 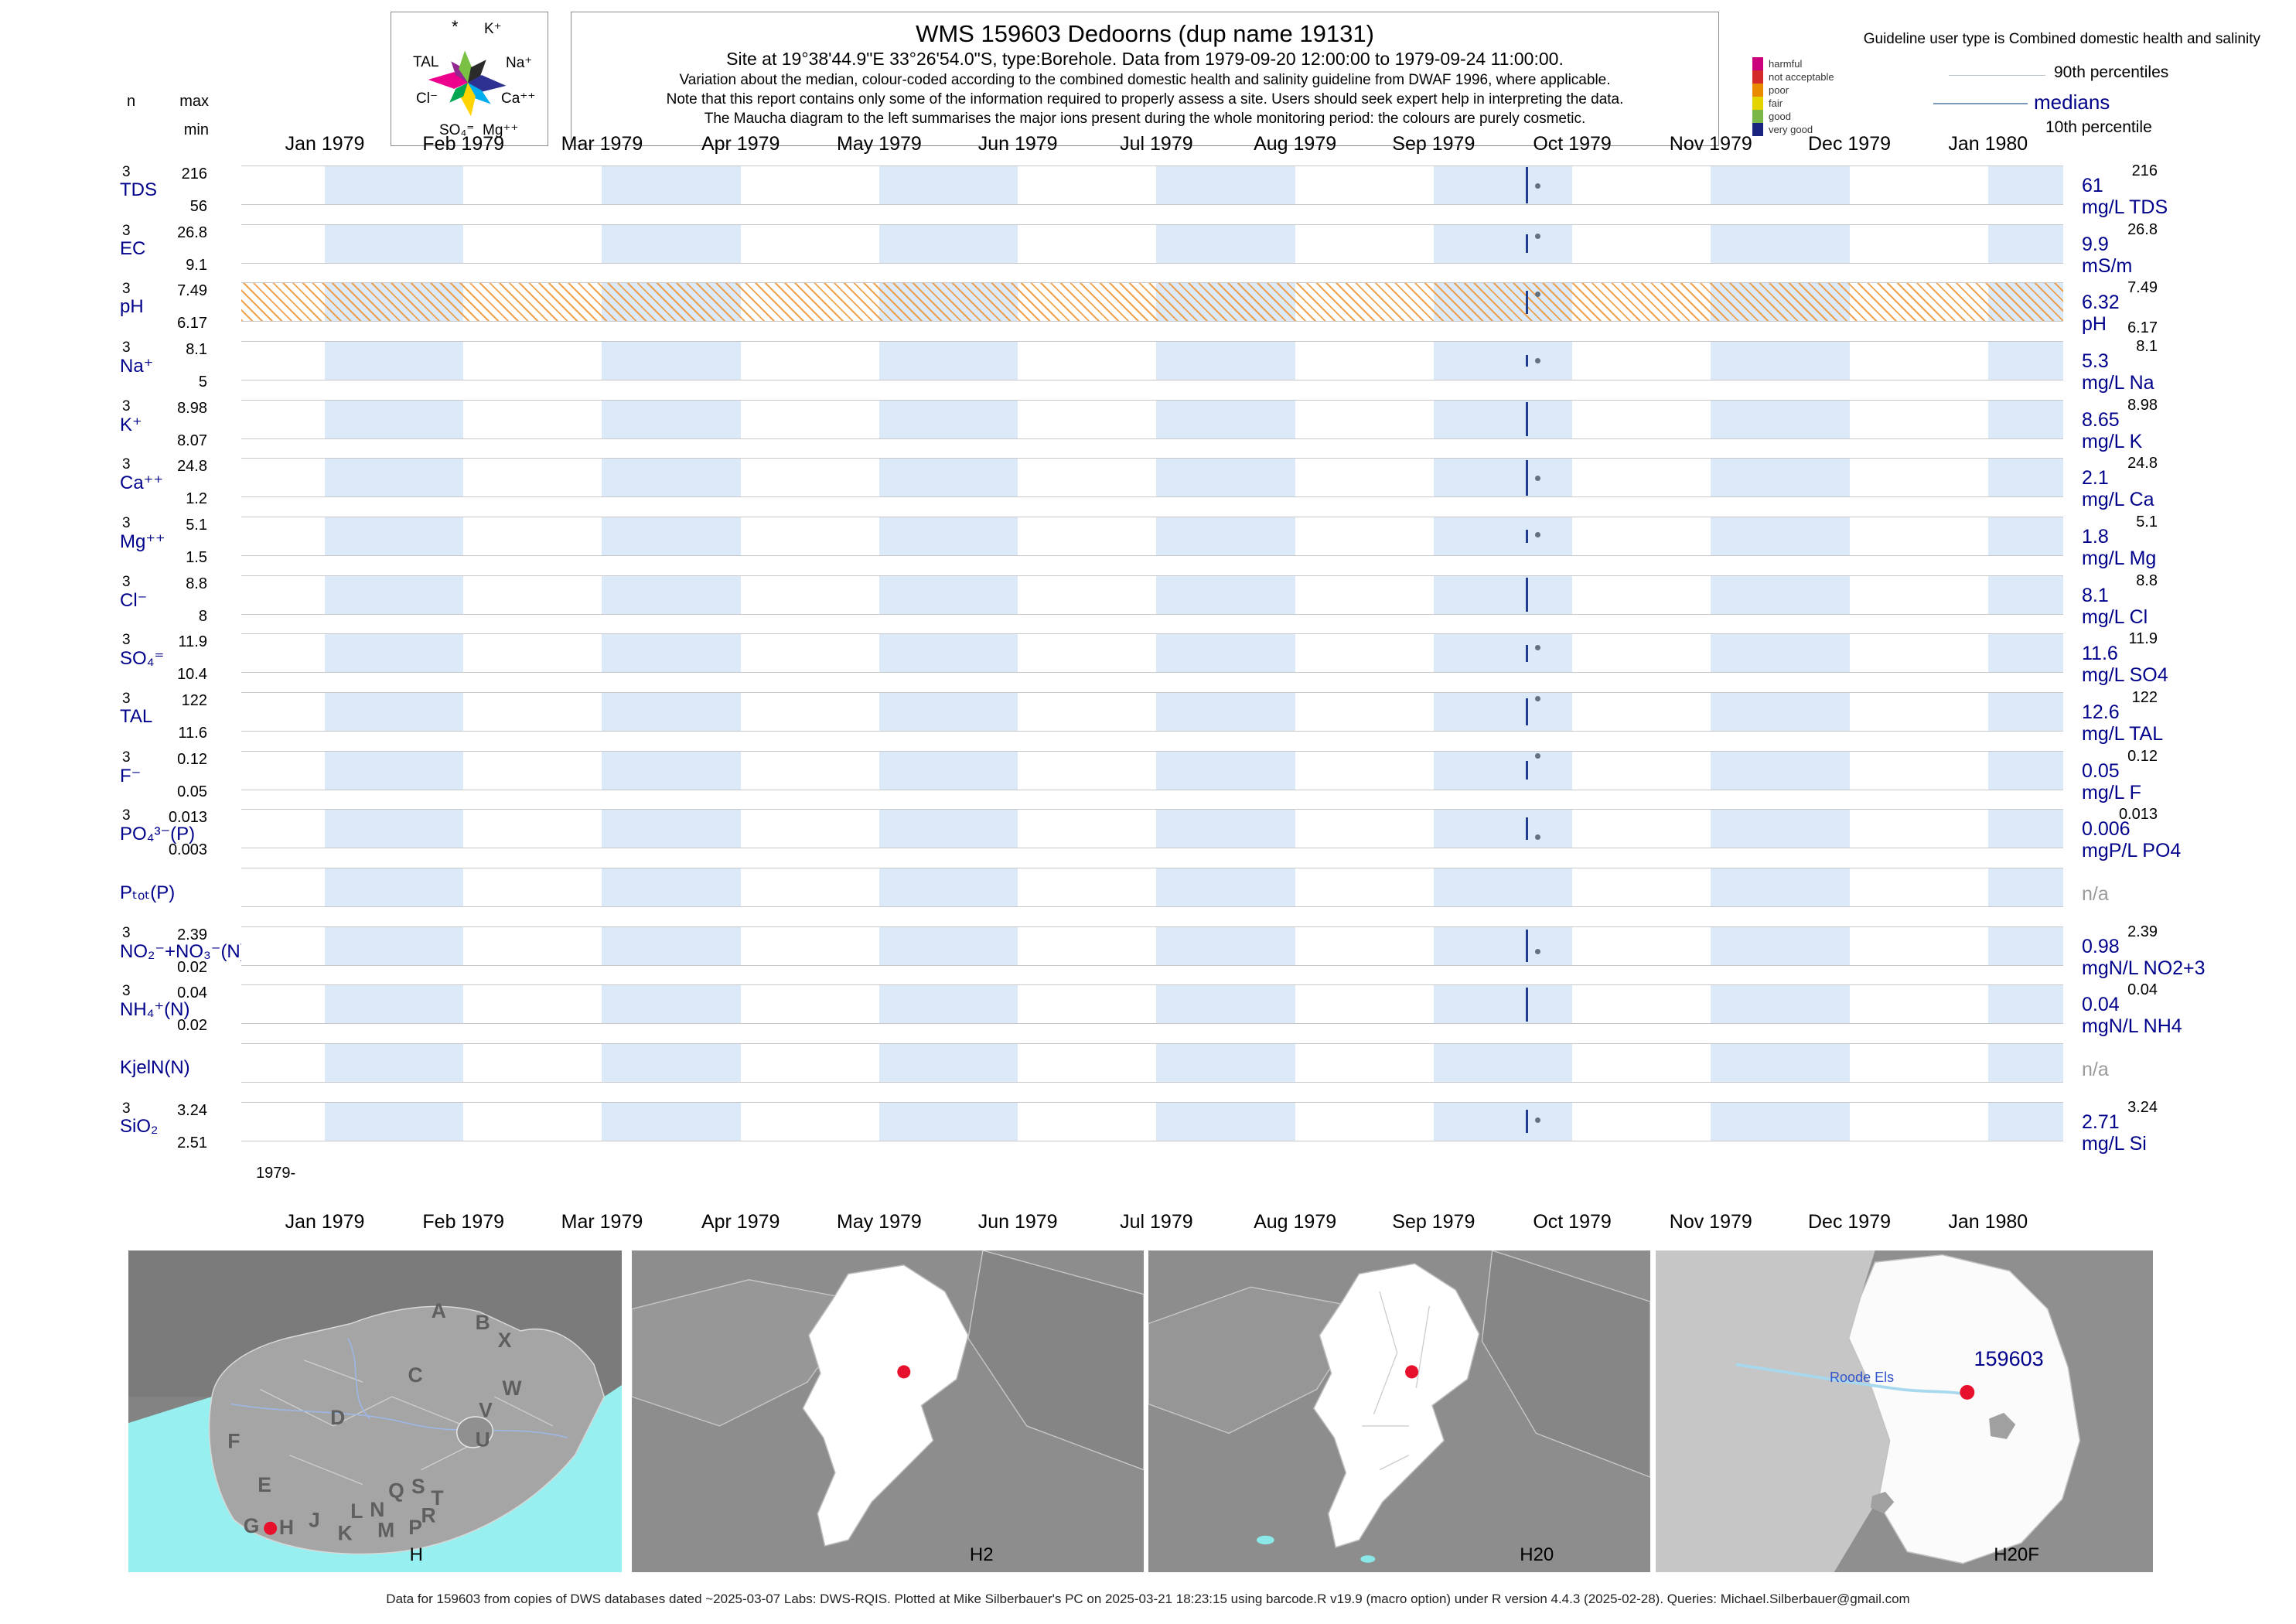 I want to click on month-label-top: Dec 1979, so click(x=1850, y=144).